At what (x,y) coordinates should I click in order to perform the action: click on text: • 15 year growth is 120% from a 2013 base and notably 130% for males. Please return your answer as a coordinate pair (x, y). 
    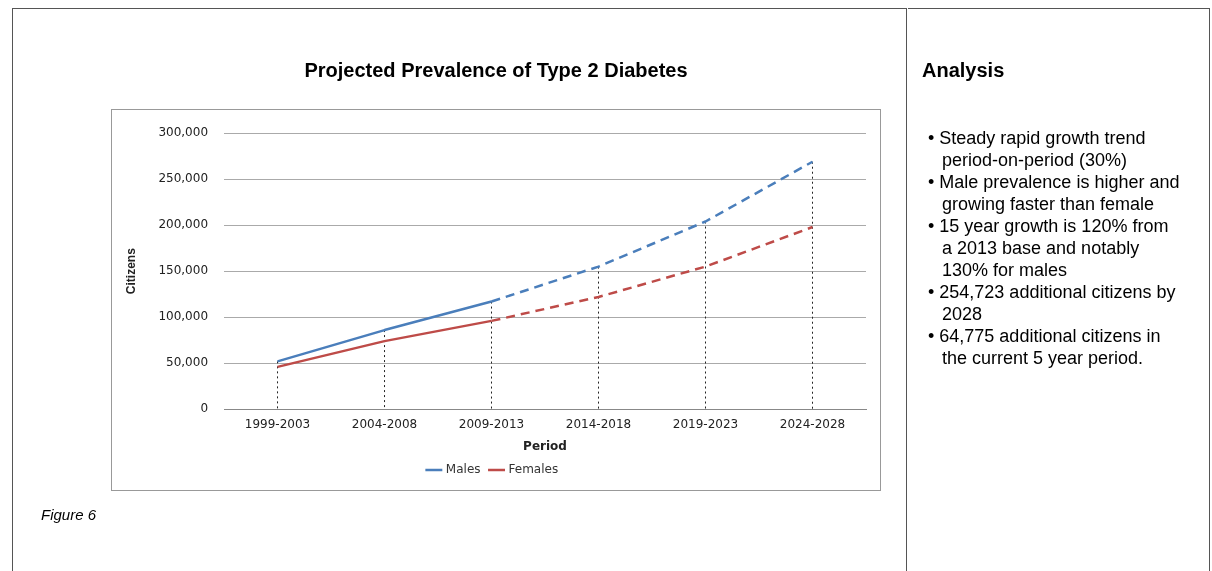
    Looking at the image, I should click on (1049, 248).